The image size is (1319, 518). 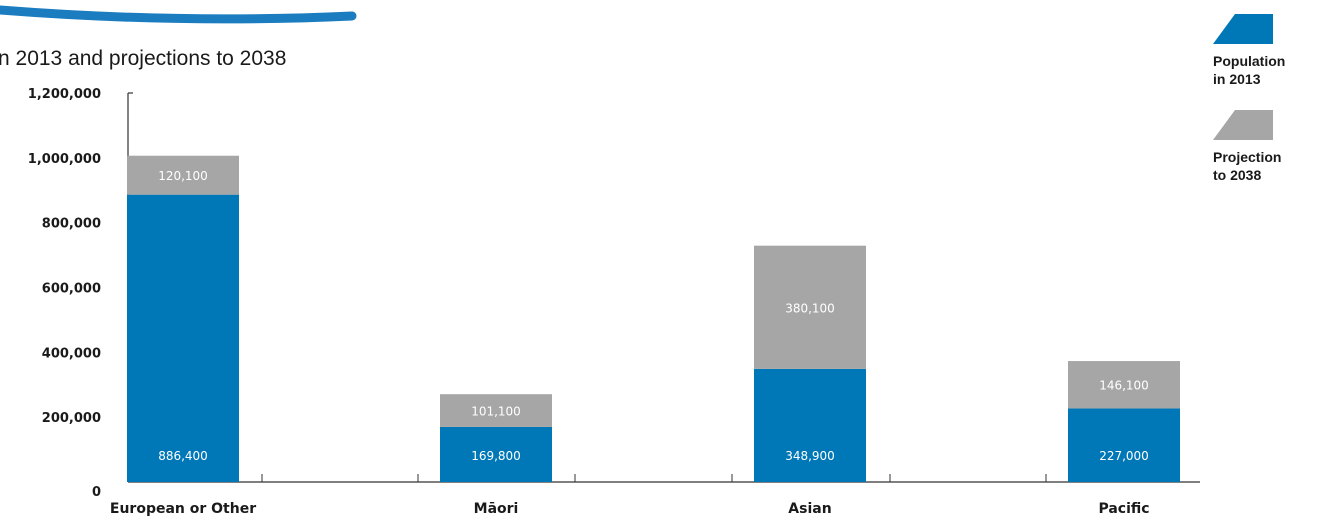 I want to click on y-tick-label: 200,000, so click(x=71, y=418).